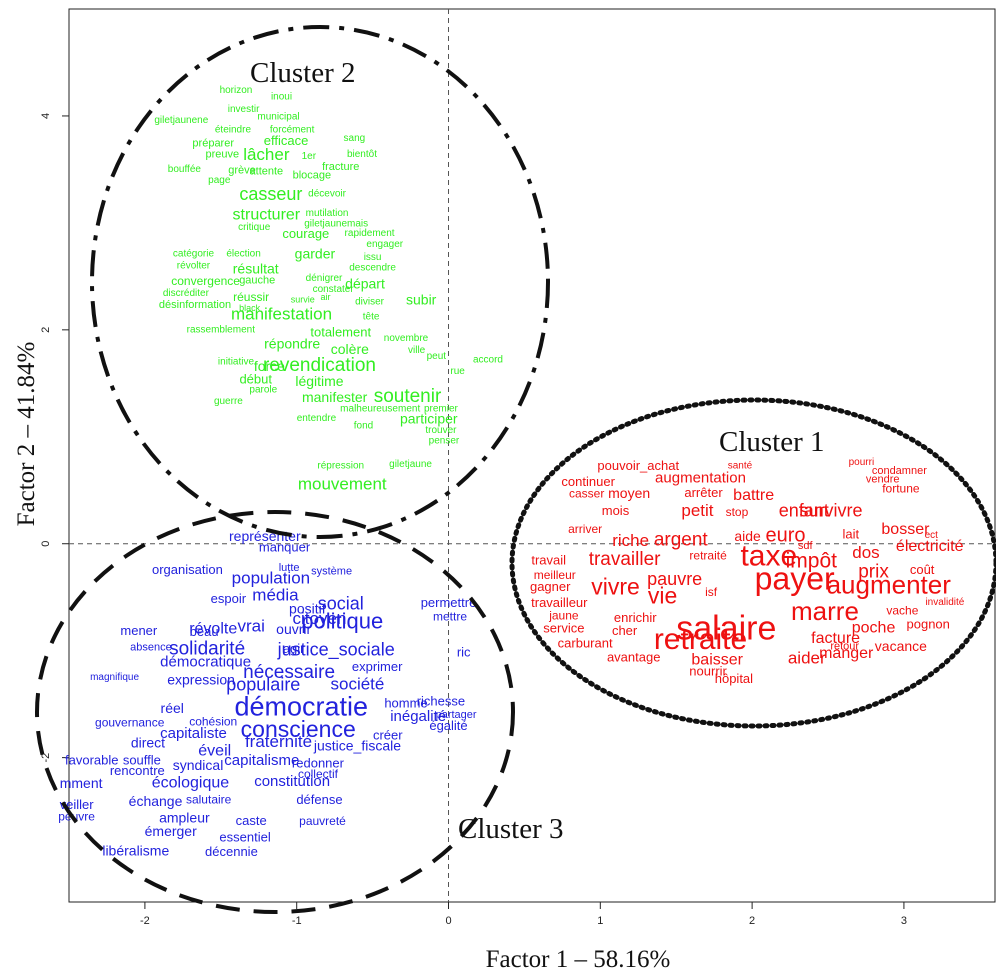  Describe the element at coordinates (137, 770) in the screenshot. I see `word-point: rencontre` at that location.